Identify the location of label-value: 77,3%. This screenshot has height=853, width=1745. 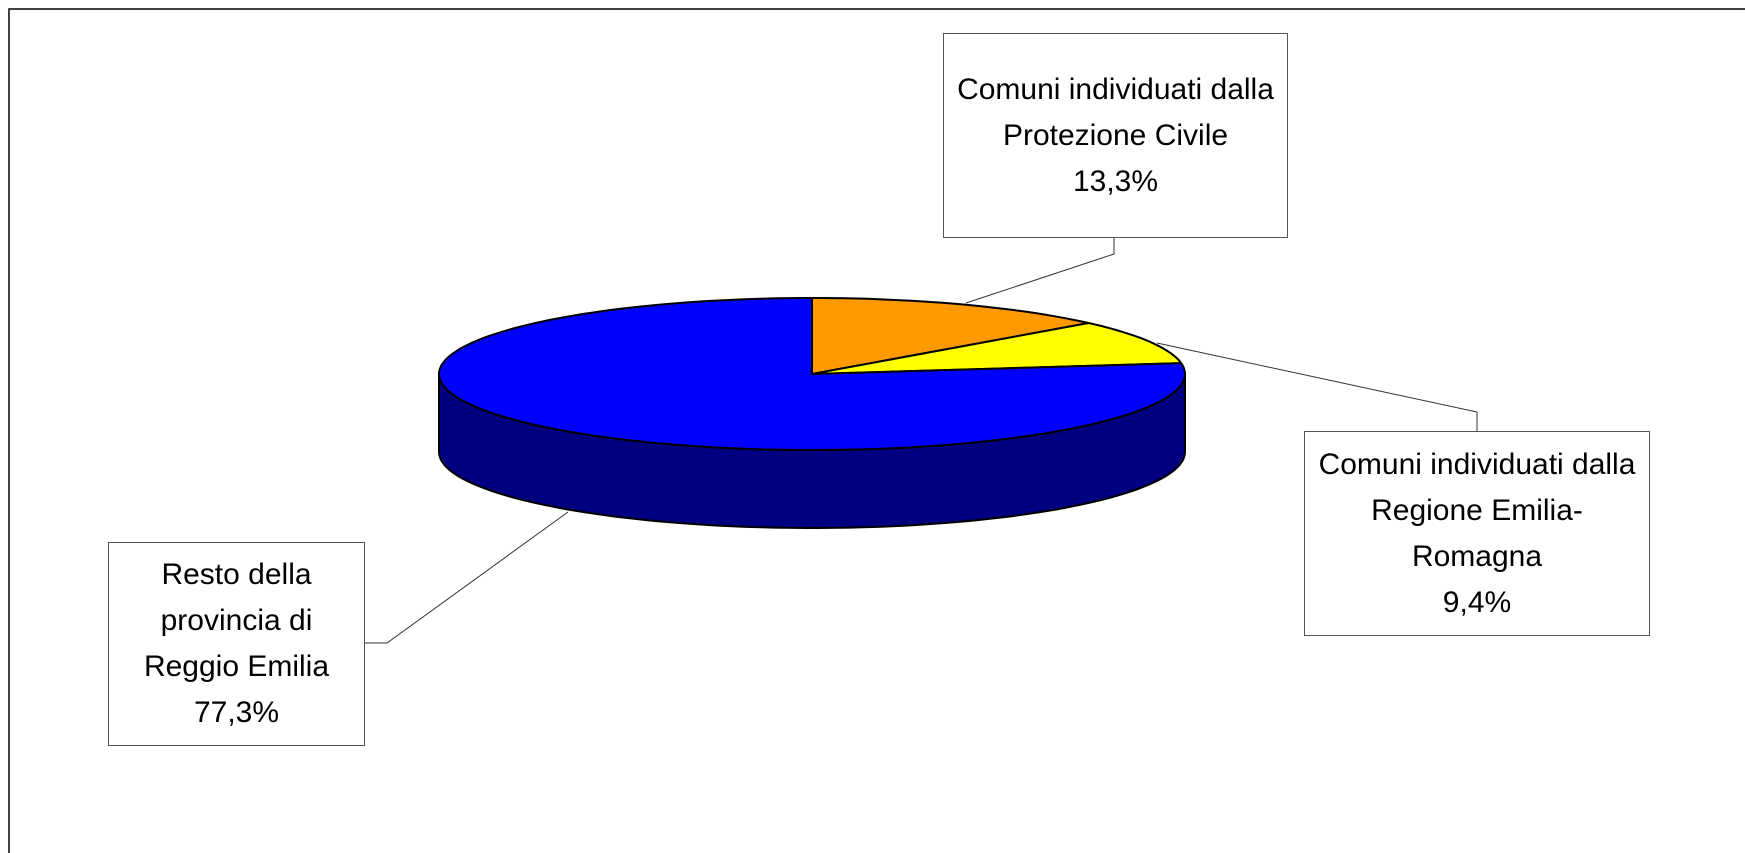
(236, 712).